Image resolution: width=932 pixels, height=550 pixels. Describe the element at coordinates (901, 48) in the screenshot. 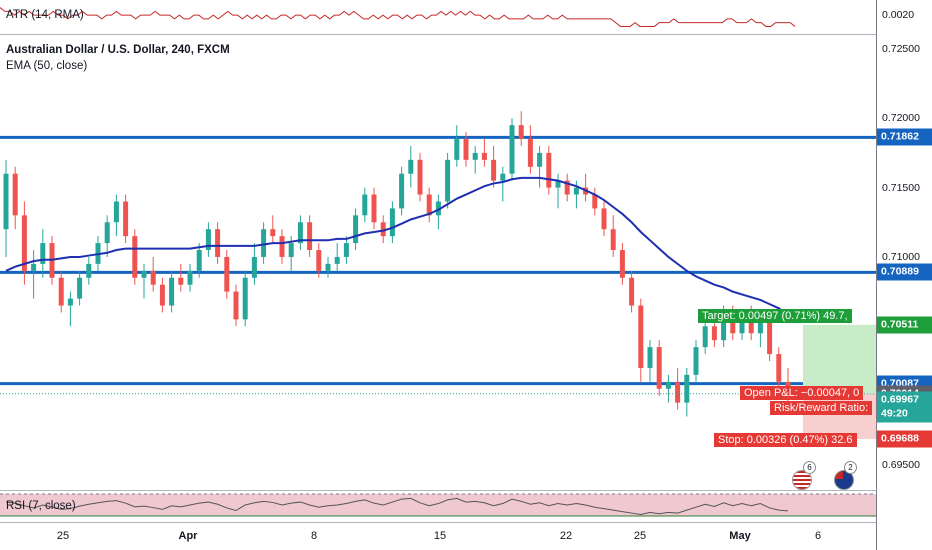

I see `price-tick-label: 0.72500` at that location.